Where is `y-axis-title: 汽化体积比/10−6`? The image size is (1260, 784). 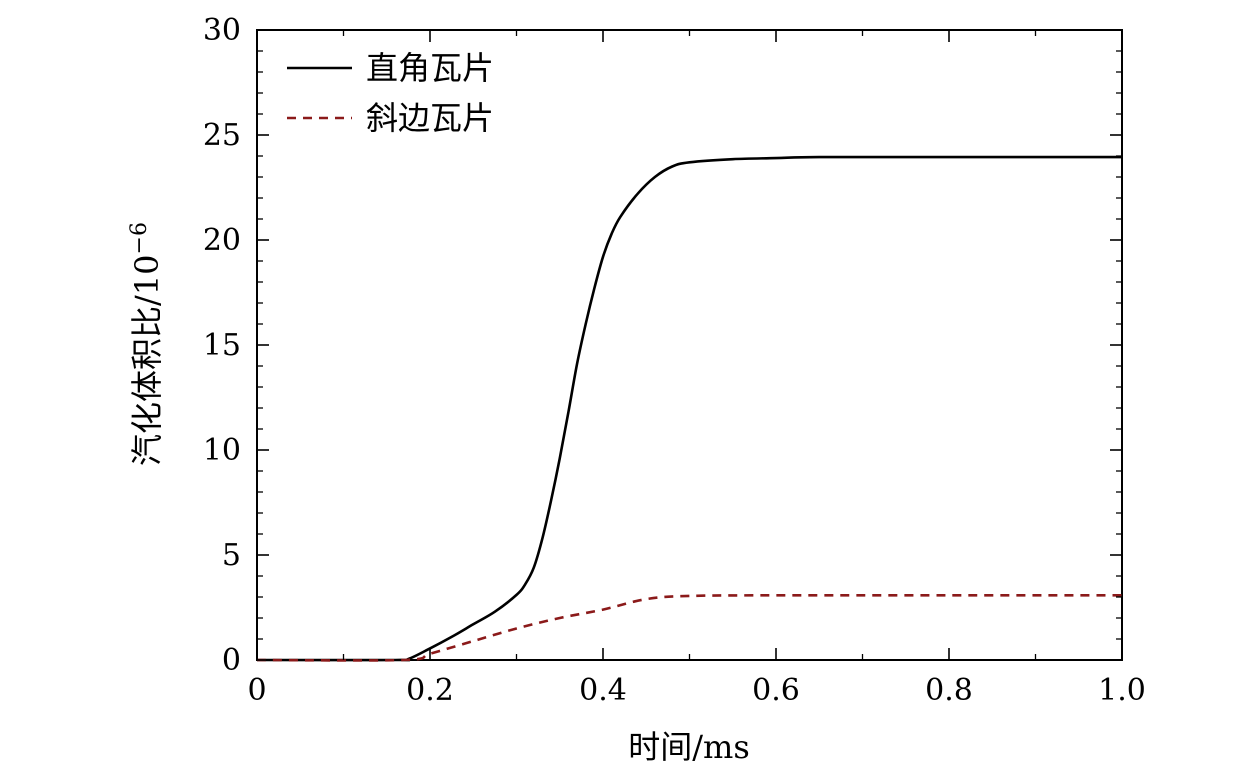 y-axis-title: 汽化体积比/10−6 is located at coordinates (146, 344).